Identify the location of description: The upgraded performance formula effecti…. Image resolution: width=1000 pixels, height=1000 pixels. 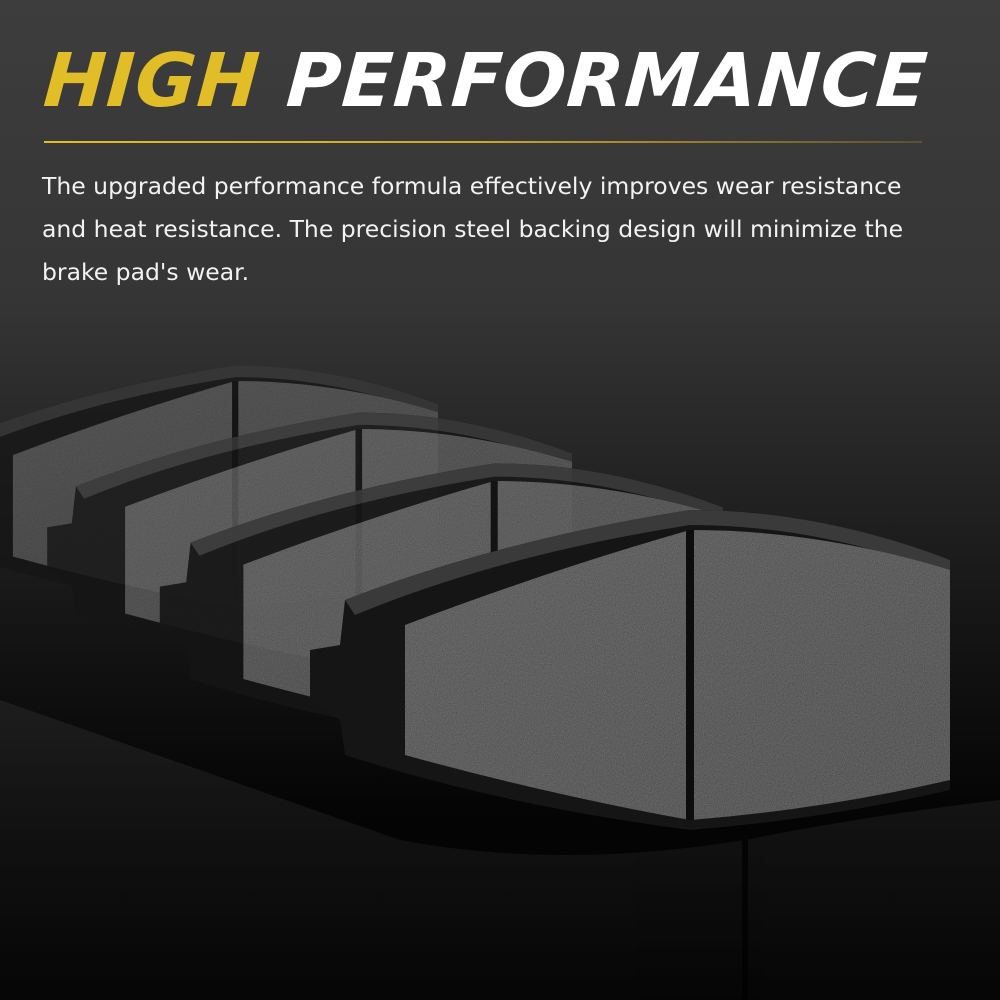
(473, 229).